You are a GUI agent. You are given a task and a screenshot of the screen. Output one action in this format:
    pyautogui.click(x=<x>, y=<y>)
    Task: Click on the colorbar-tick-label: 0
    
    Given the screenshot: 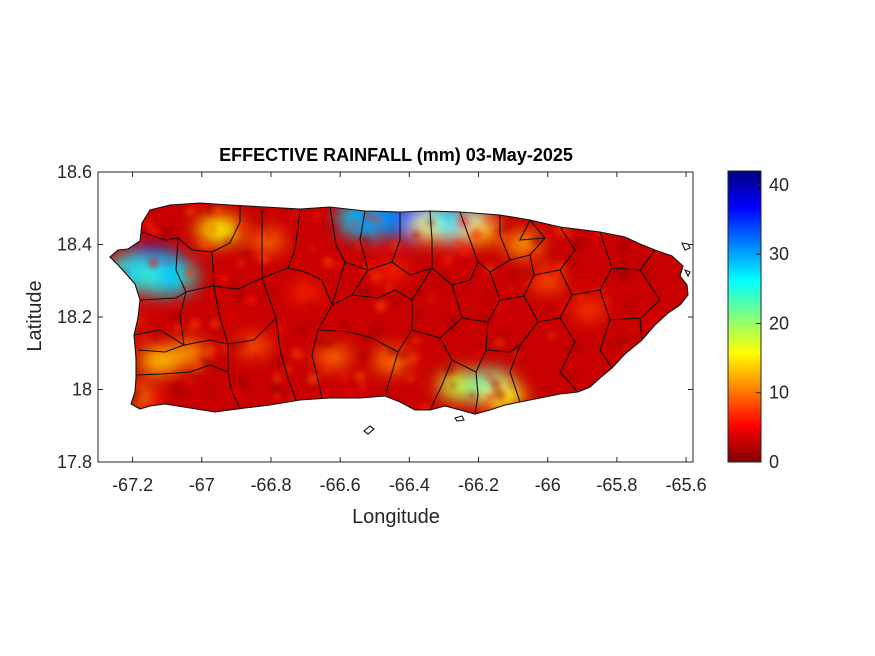 What is the action you would take?
    pyautogui.click(x=774, y=462)
    